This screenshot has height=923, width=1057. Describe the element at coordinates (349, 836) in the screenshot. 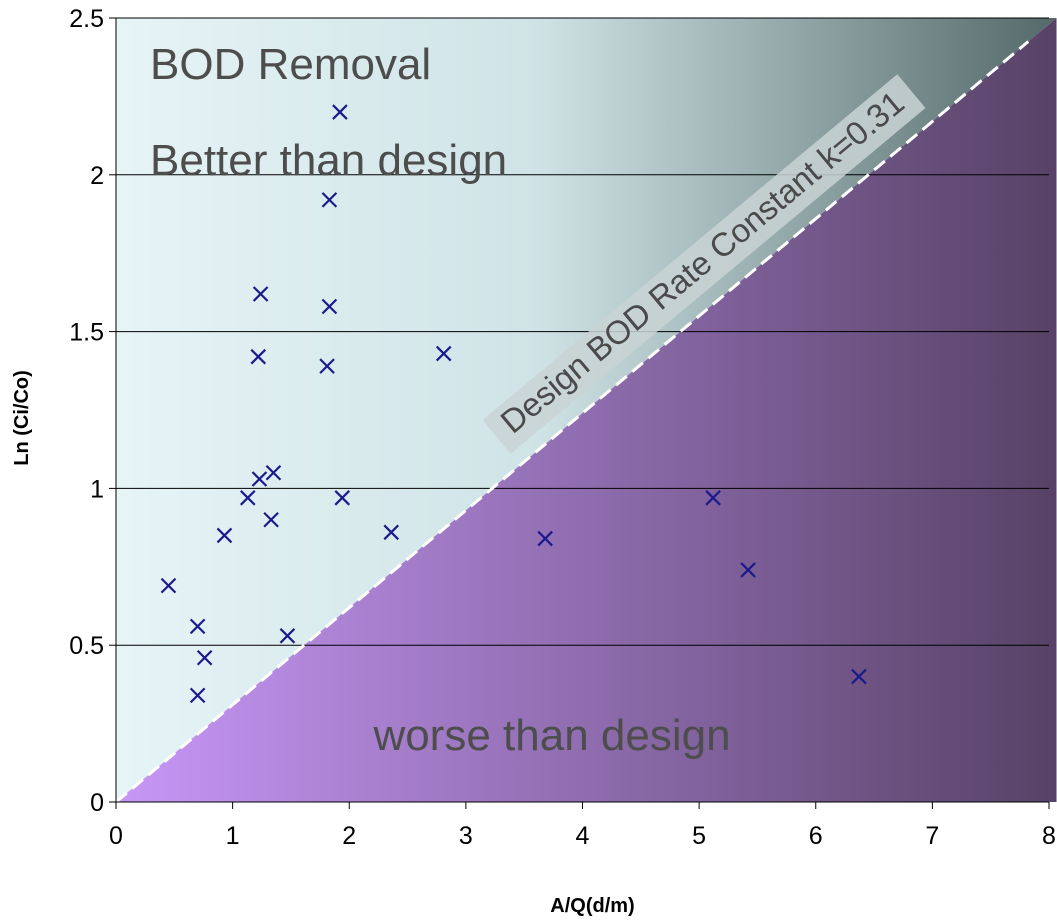

I see `x-tick-label: 2` at that location.